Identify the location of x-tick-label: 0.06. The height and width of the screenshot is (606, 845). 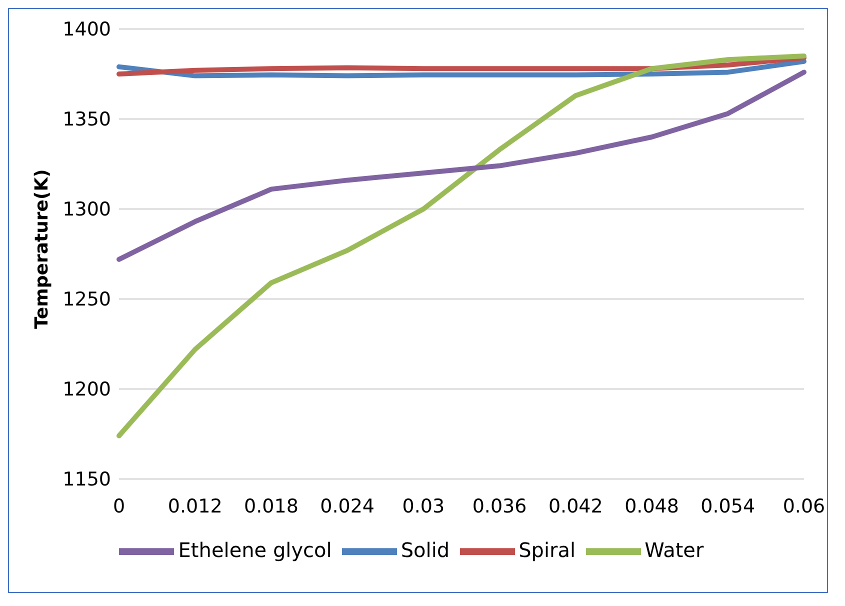
(804, 506).